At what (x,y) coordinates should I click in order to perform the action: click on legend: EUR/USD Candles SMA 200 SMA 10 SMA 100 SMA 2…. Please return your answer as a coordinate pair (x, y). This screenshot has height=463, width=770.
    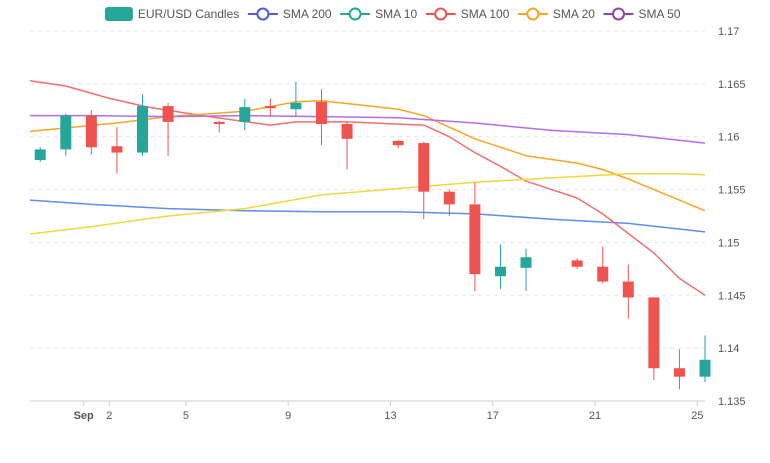
    Looking at the image, I should click on (392, 14).